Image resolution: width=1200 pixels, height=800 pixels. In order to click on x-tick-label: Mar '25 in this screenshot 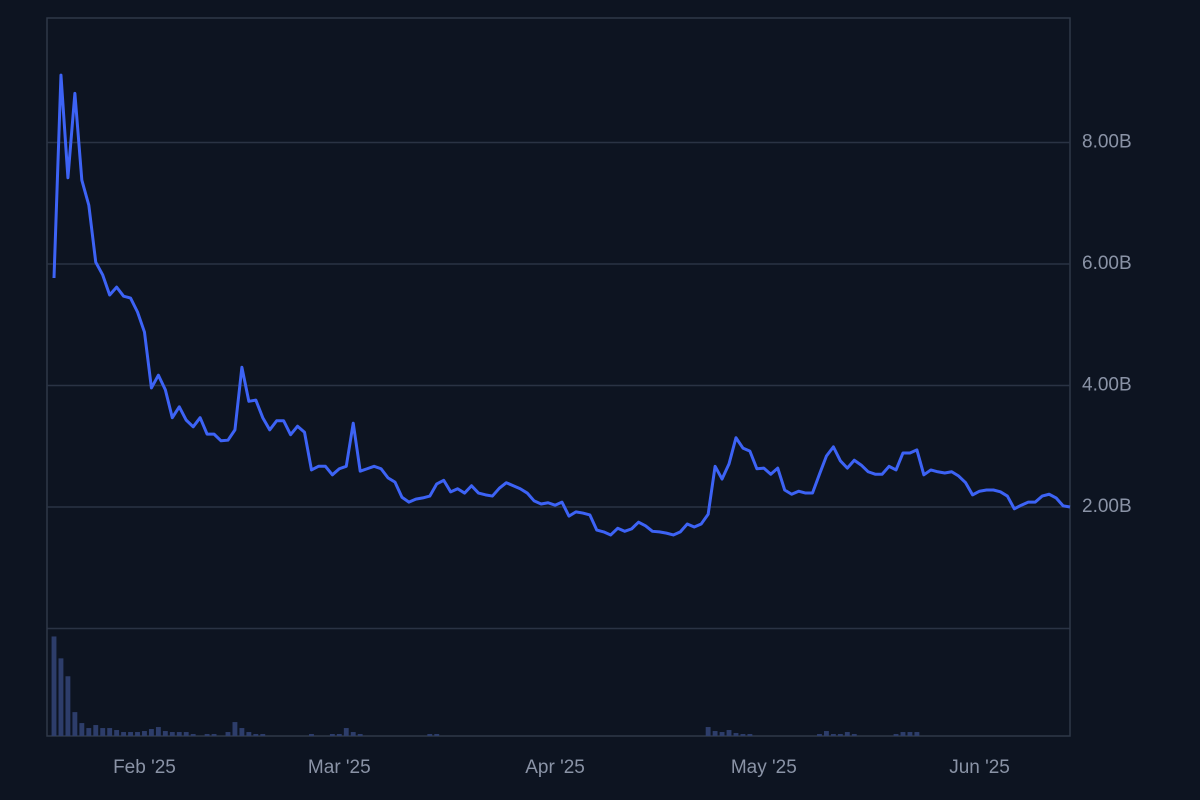, I will do `click(339, 767)`.